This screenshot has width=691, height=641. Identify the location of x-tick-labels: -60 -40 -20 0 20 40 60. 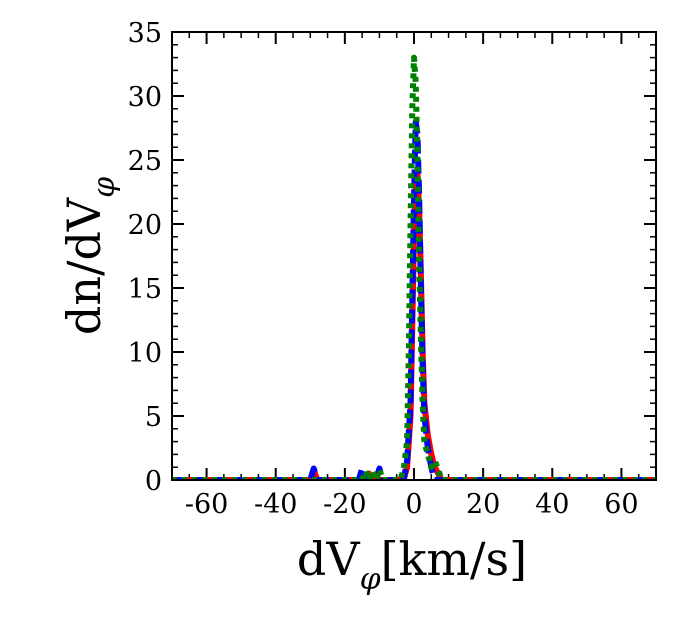
(412, 504).